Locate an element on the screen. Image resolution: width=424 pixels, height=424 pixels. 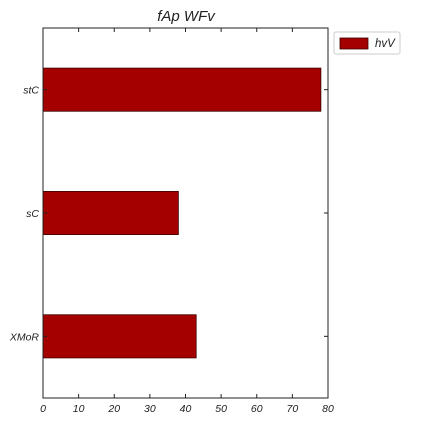
bar-stc is located at coordinates (182, 89).